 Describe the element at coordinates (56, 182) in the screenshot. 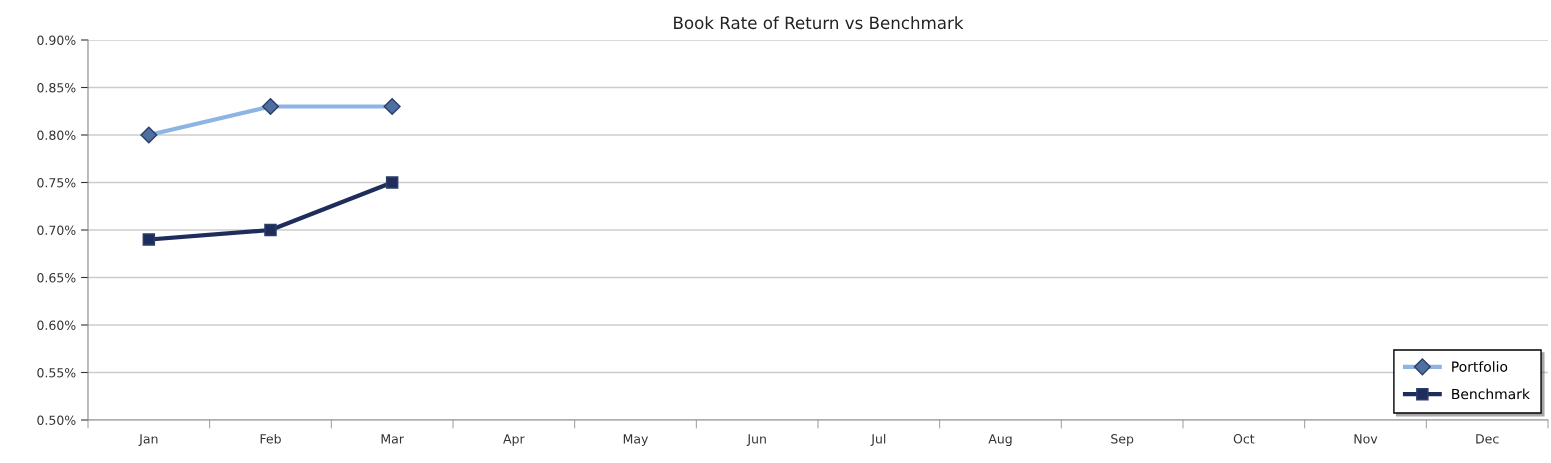

I see `y-tick-label: 0.75%` at that location.